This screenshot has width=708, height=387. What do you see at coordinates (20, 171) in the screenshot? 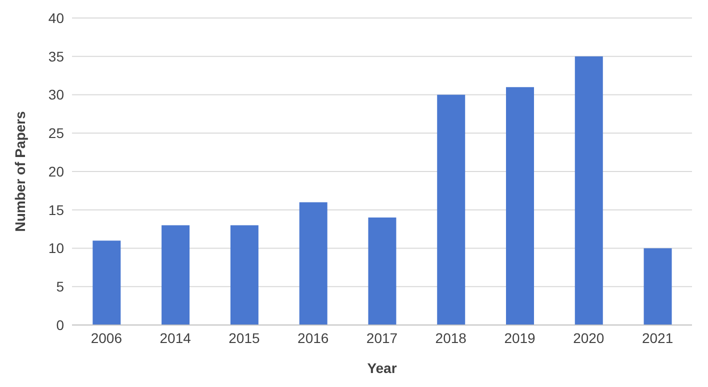
I see `y-axis-title: Number of Papers` at bounding box center [20, 171].